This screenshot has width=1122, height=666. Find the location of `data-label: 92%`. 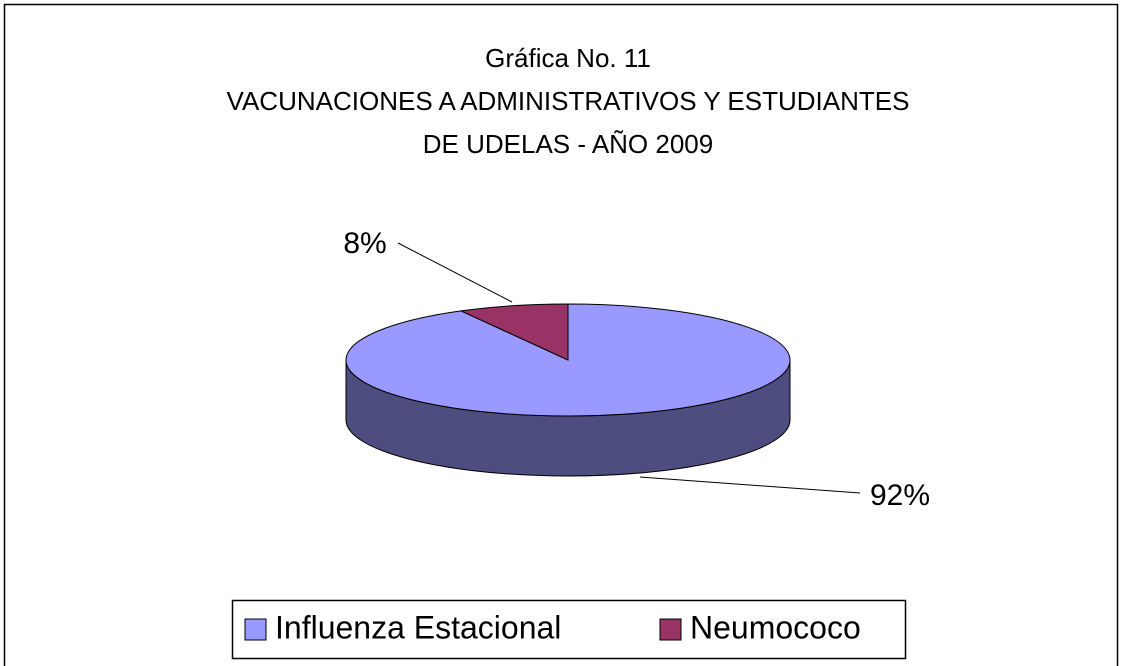

data-label: 92% is located at coordinates (900, 495).